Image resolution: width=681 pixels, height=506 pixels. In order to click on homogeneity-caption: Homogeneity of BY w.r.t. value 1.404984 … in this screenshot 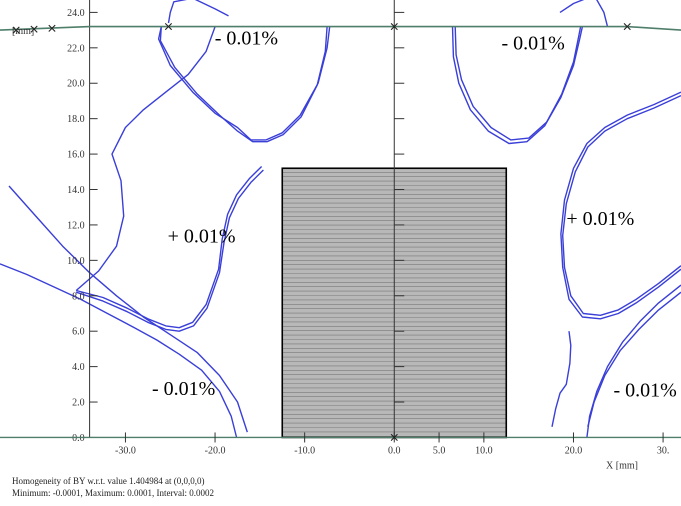, I will do `click(108, 481)`.